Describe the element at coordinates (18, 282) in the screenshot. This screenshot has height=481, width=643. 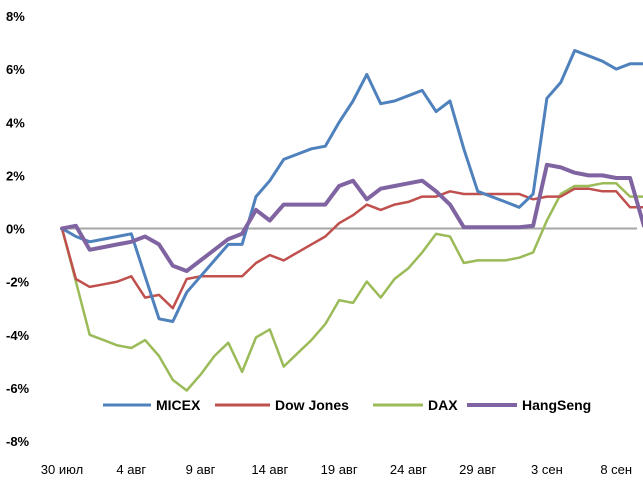
I see `y-tick-label: -2%` at that location.